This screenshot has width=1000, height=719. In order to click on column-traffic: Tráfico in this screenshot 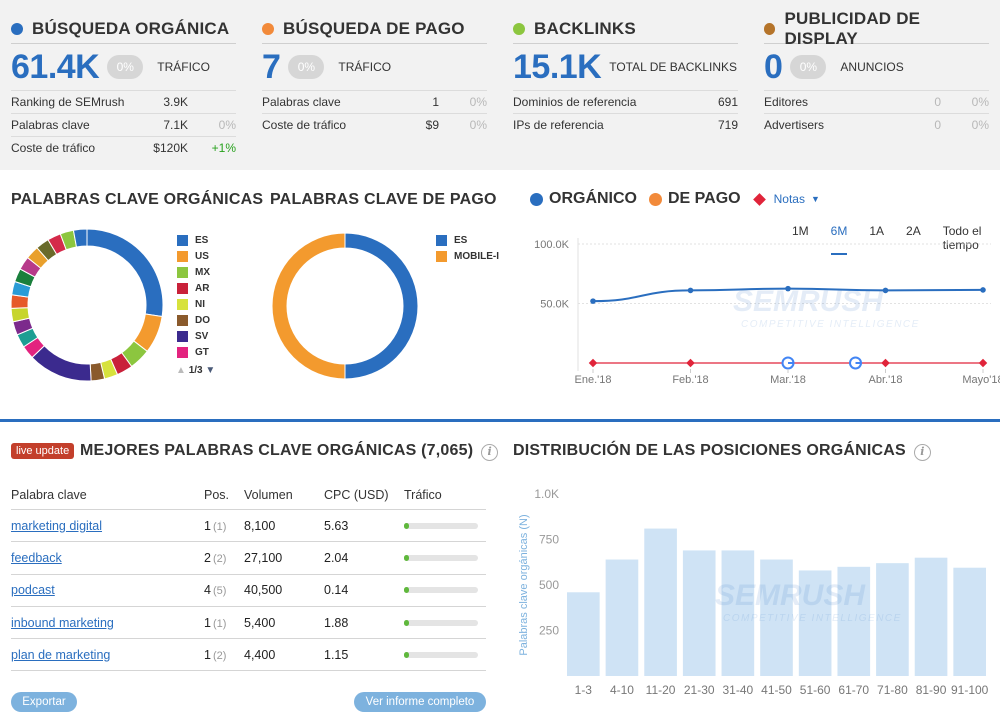, I will do `click(423, 494)`.